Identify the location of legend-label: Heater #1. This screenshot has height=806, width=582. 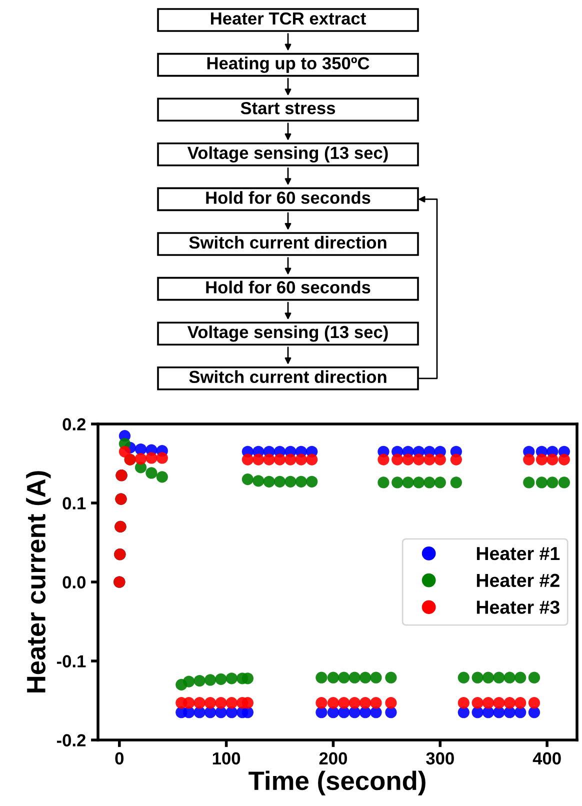
(518, 553).